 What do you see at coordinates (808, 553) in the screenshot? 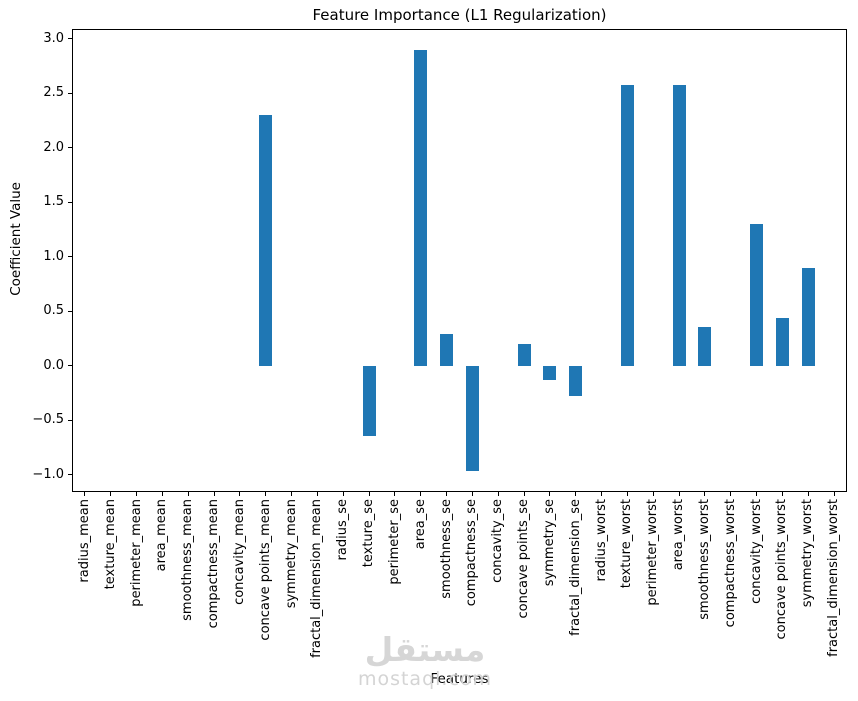
I see `x-tick-label: symmetry_worst` at bounding box center [808, 553].